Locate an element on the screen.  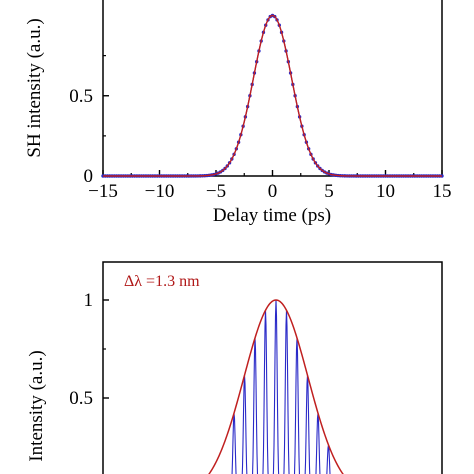
top-y-tick-label: 0 is located at coordinates (89, 176).